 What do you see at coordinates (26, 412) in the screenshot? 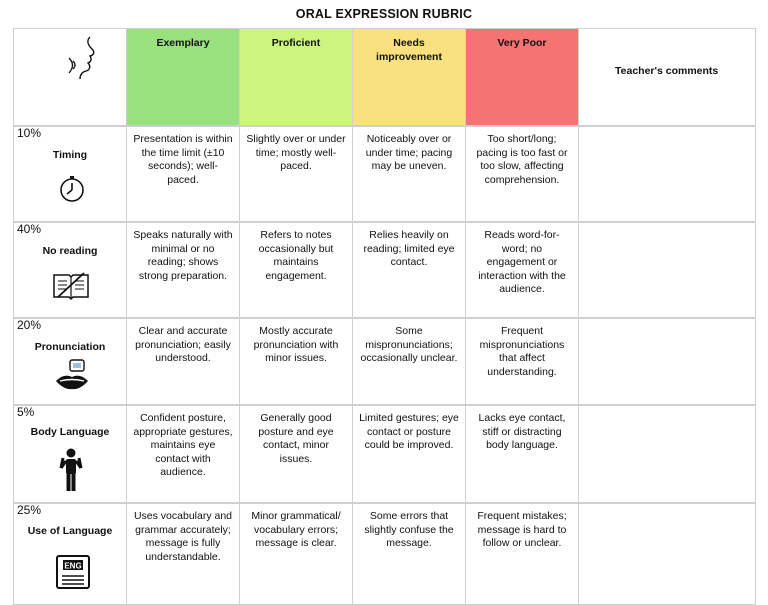
I see `criterion-percent: 5%` at bounding box center [26, 412].